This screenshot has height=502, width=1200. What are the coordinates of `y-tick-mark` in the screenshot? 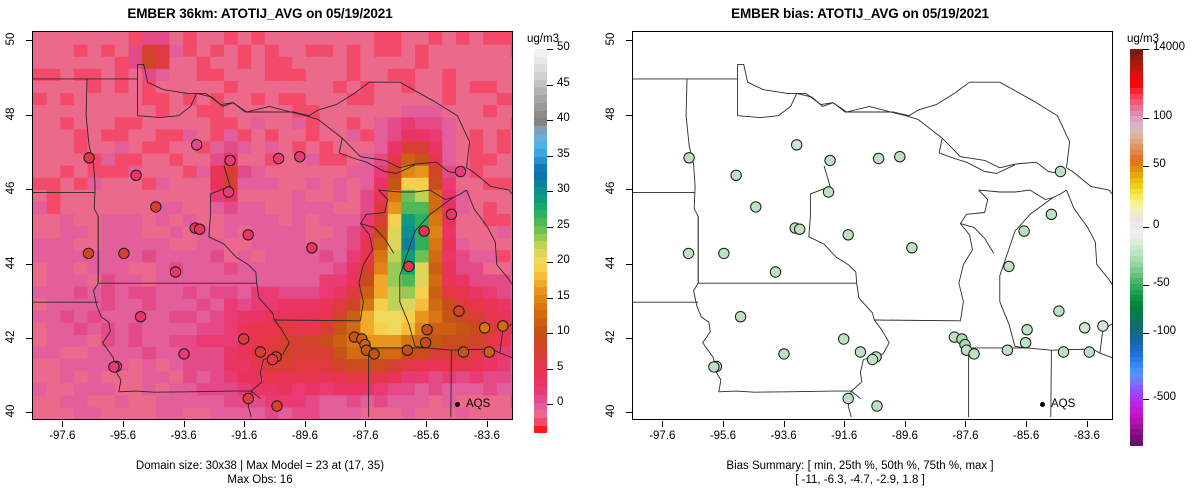 It's located at (29, 338).